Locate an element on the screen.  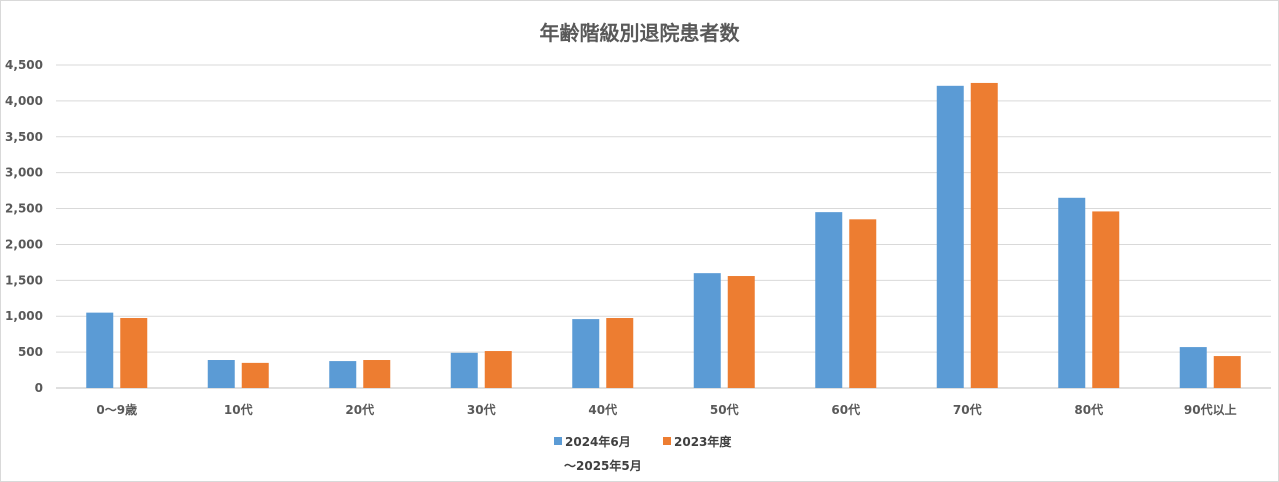
x-tick-label: 40代 is located at coordinates (602, 409).